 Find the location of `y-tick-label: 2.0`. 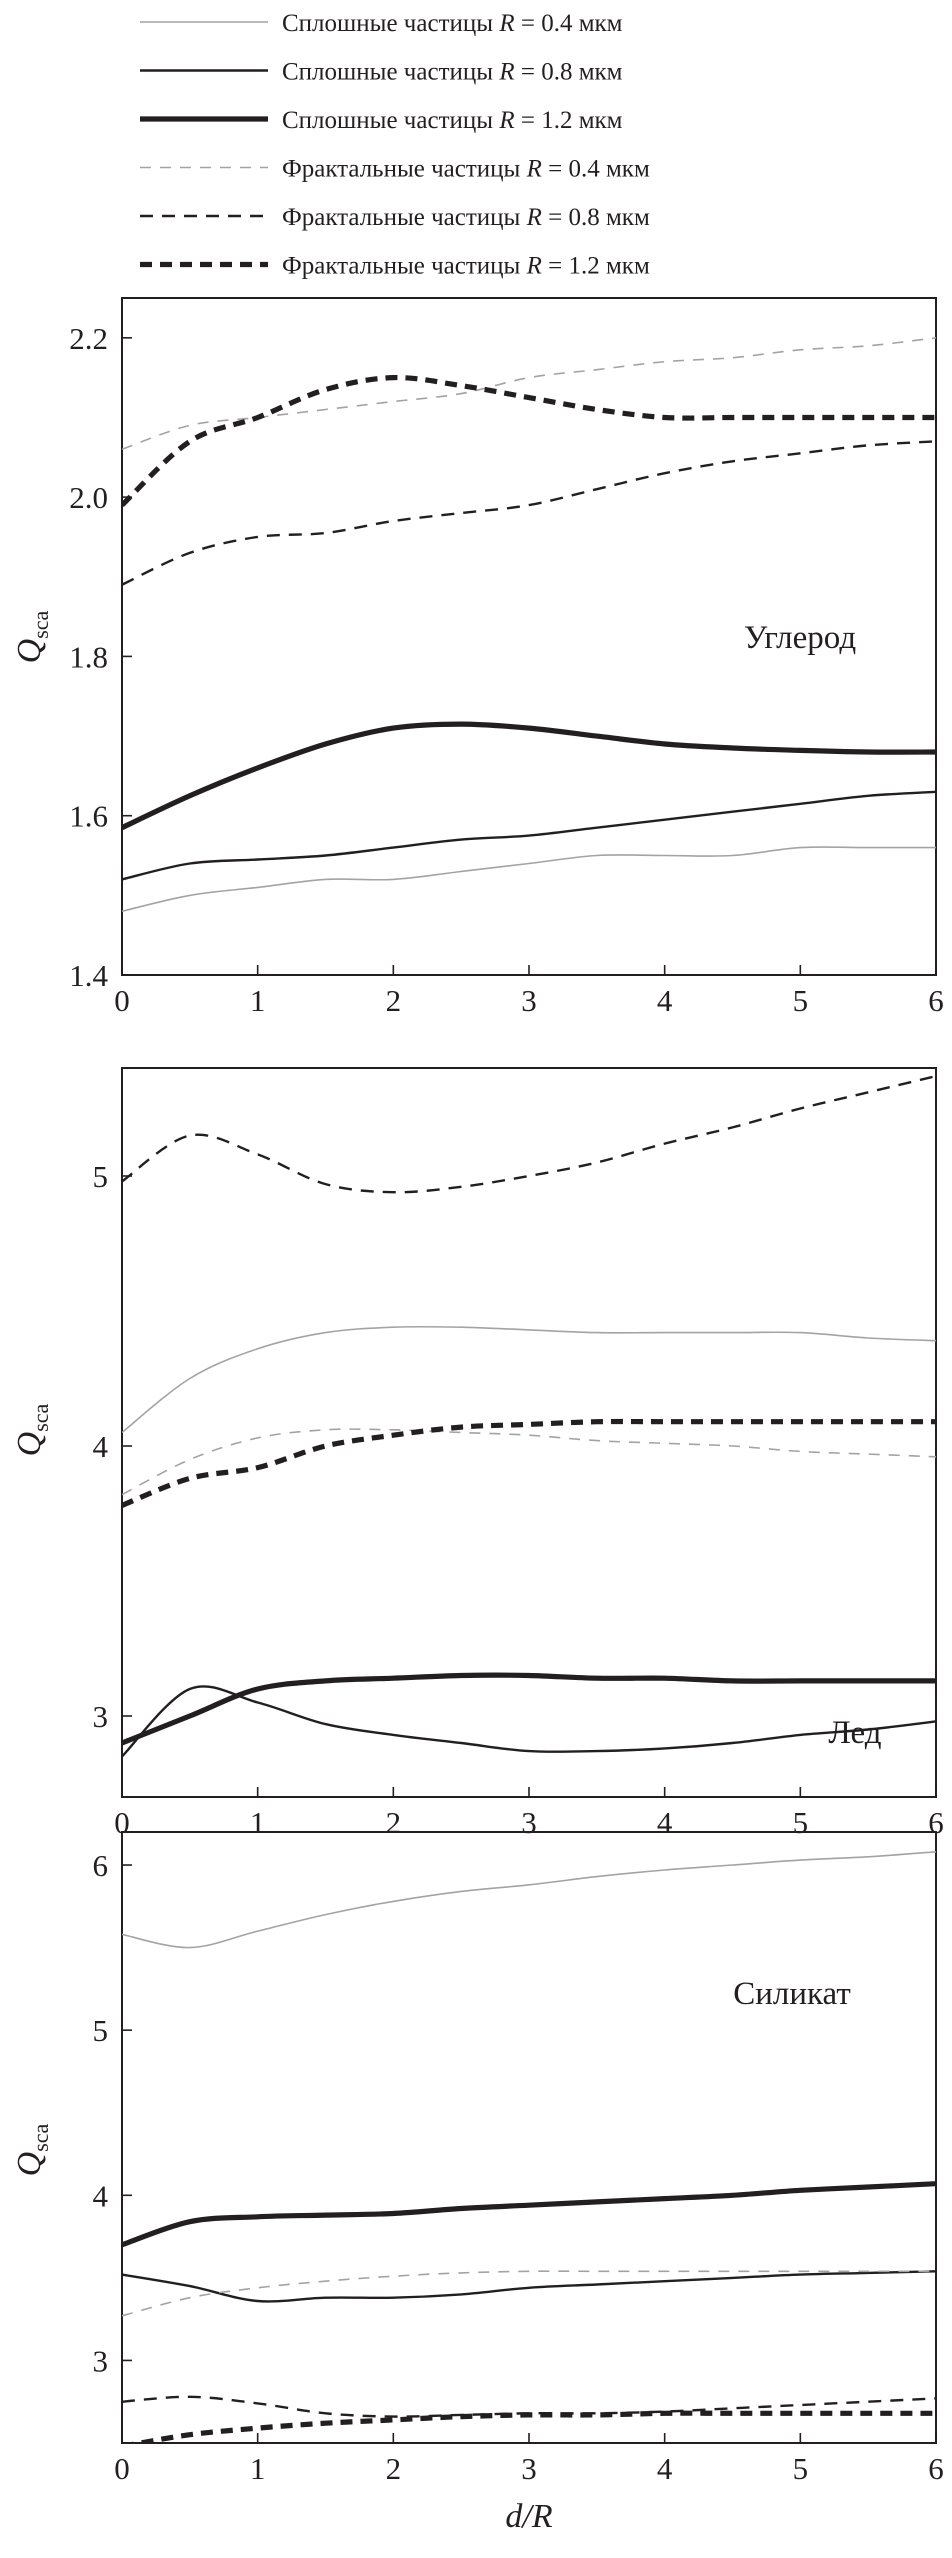

y-tick-label: 2.0 is located at coordinates (88, 497).